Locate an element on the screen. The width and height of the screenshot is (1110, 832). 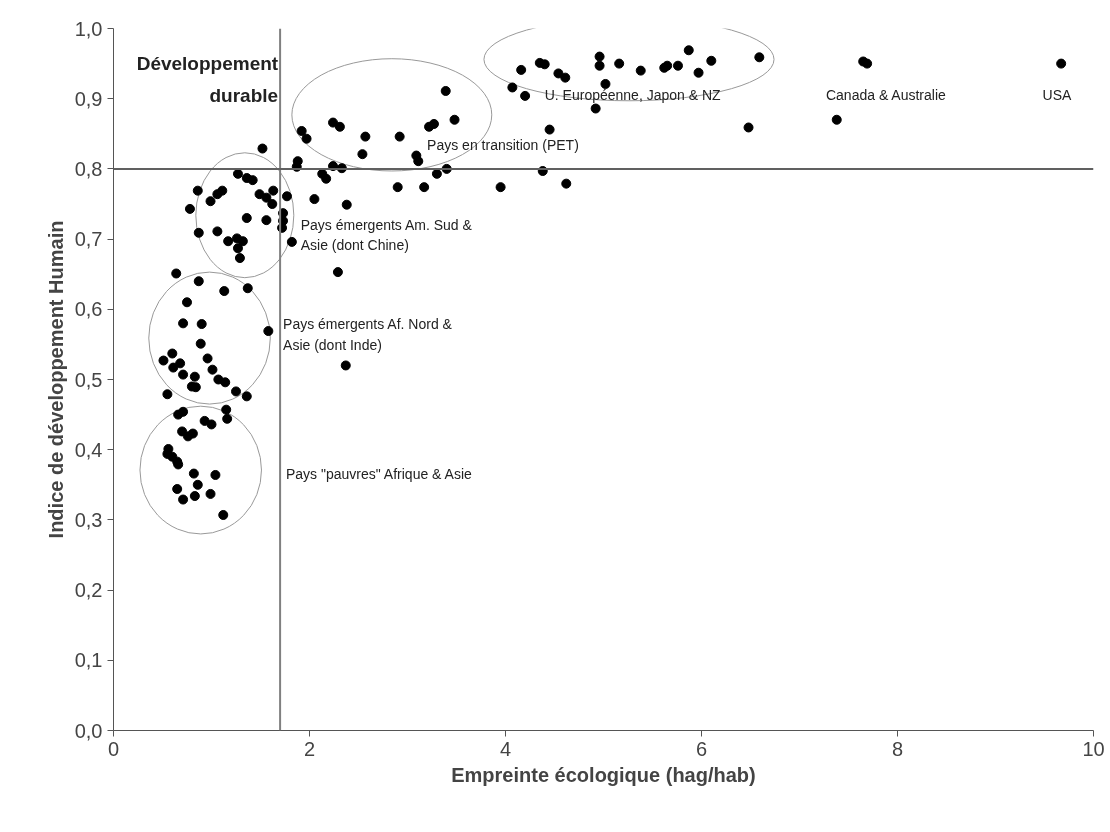
annotation: Pays émergents Af. Nord & Asie (dont Inde) is located at coordinates (368, 335).